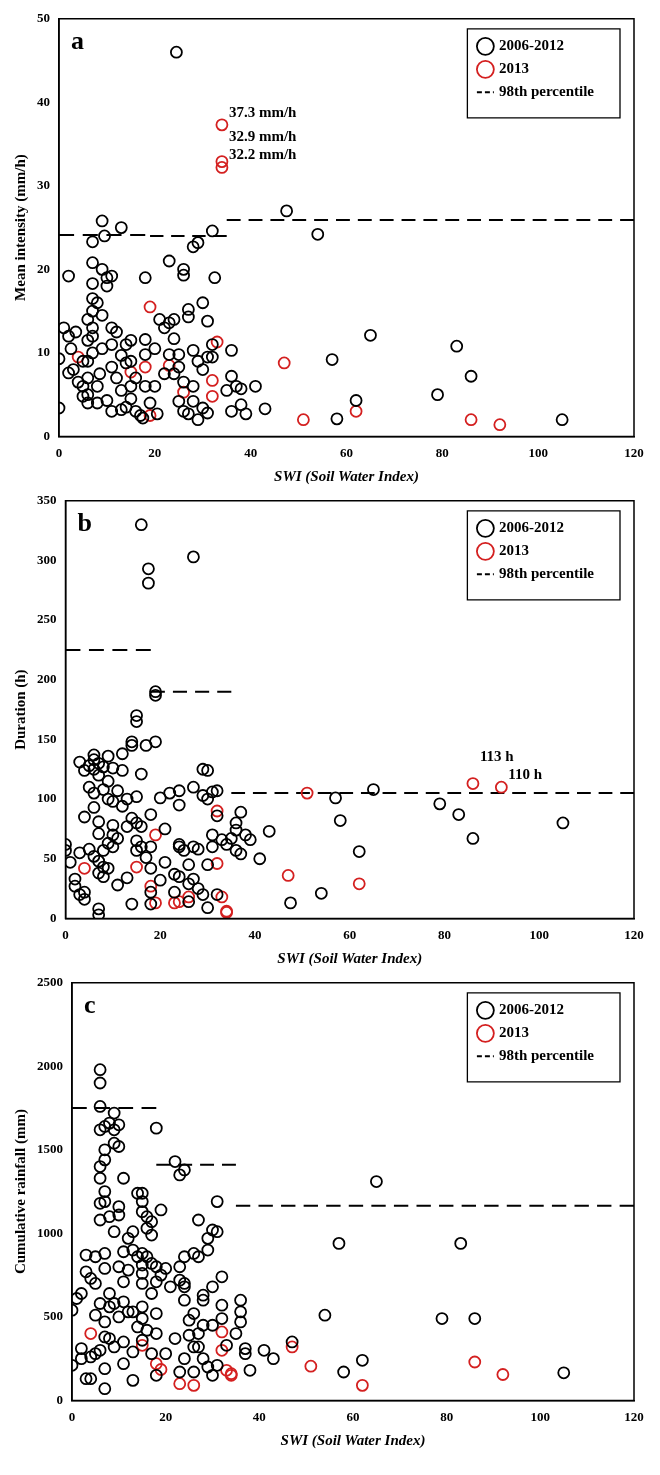 The width and height of the screenshot is (660, 1475). I want to click on y-tick-label: 40, so click(43, 101).